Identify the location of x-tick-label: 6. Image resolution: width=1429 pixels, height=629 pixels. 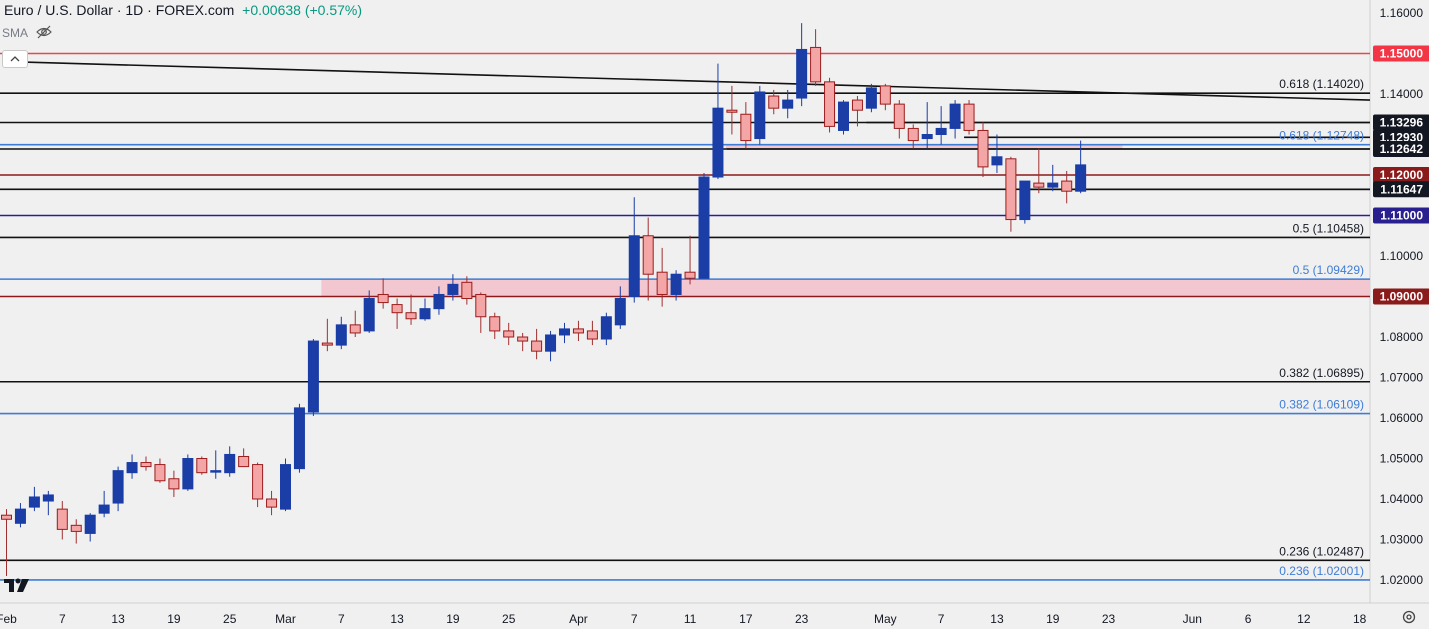
(1248, 619).